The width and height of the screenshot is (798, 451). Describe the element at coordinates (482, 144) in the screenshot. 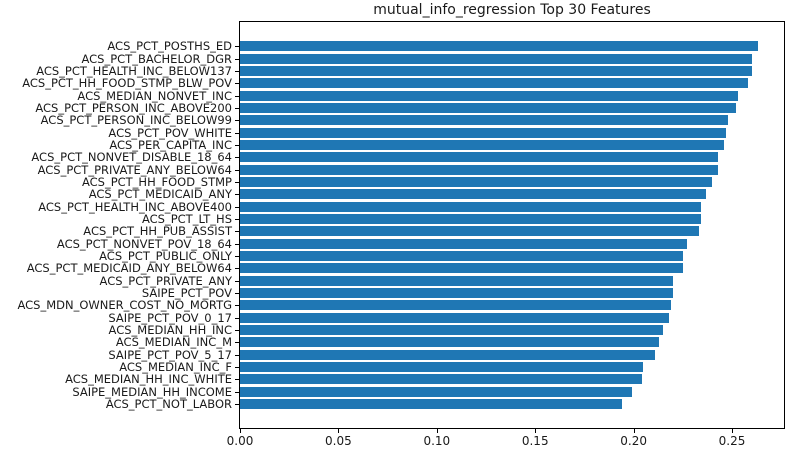

I see `bar-acs_per_capita_inc` at that location.